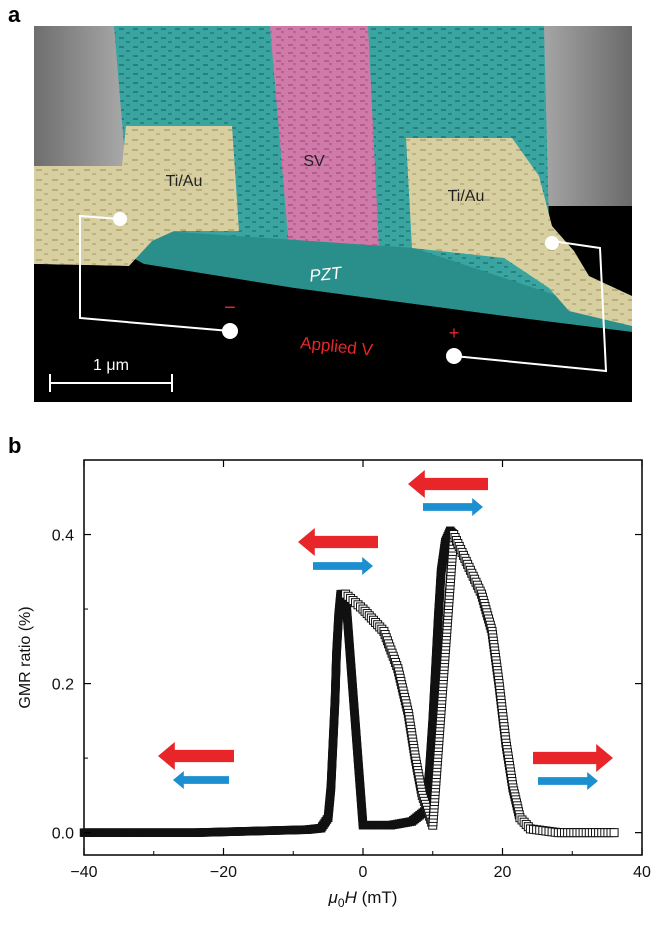 The image size is (654, 933). Describe the element at coordinates (351, 897) in the screenshot. I see `x-axis-label-h: H` at that location.